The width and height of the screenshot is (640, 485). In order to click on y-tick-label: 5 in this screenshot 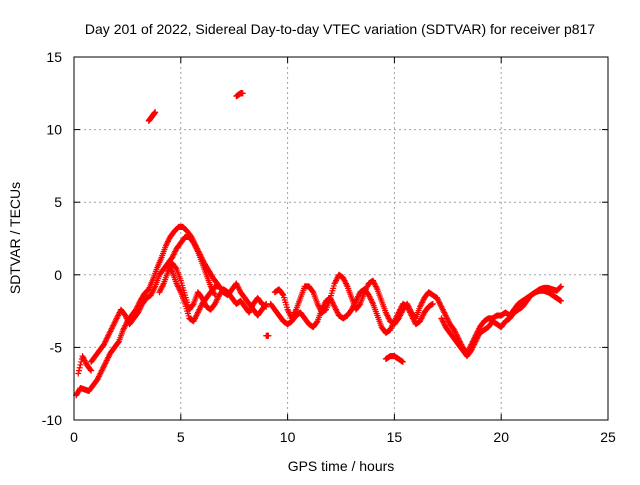, I will do `click(58, 202)`.